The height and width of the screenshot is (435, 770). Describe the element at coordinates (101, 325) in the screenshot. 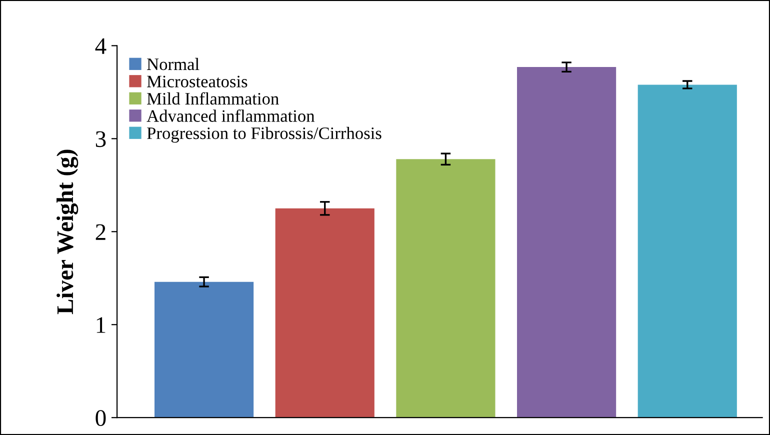

I see `y-tick-label: 1` at that location.